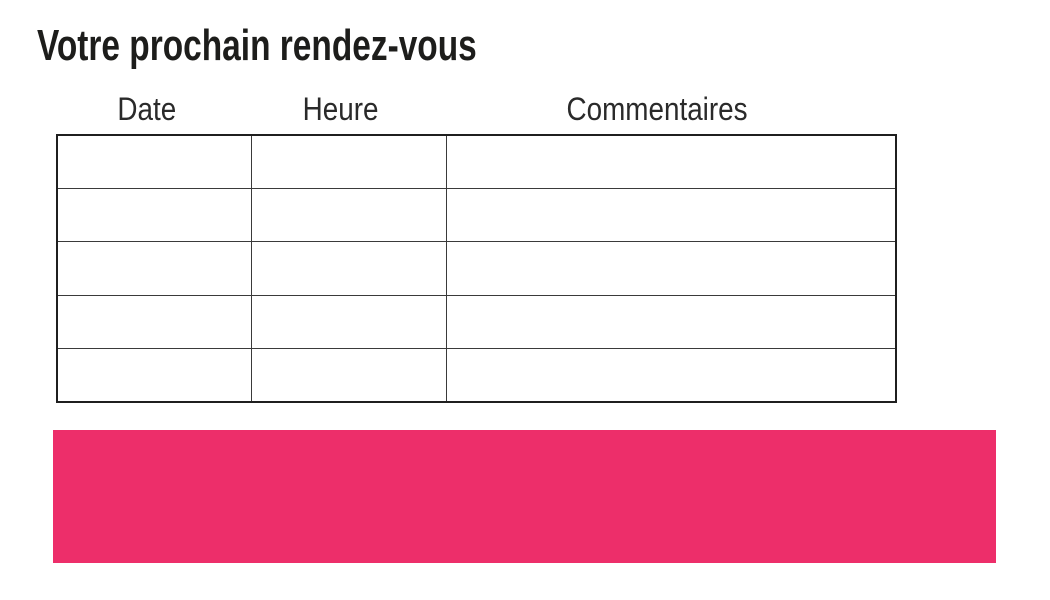 The height and width of the screenshot is (600, 1050). What do you see at coordinates (657, 109) in the screenshot?
I see `column-header-commentaires-label: Commentaires` at bounding box center [657, 109].